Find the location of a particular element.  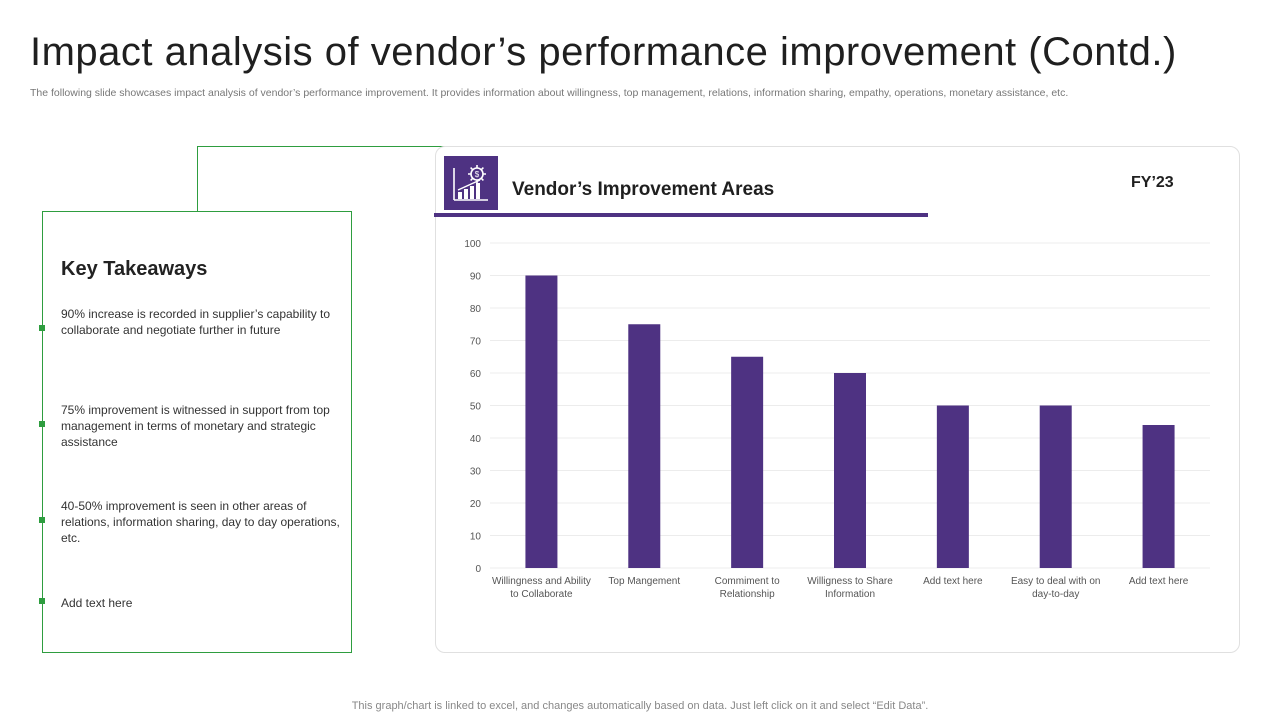

takeaway-text: Add text here is located at coordinates (97, 603).